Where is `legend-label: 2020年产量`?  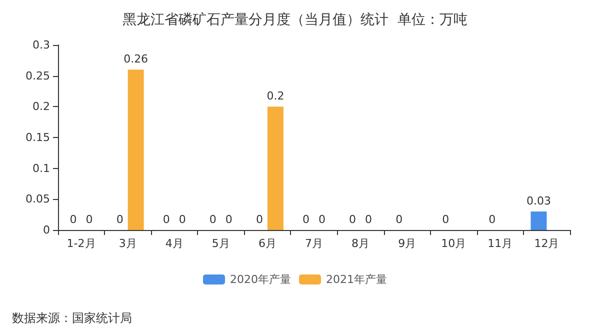 legend-label: 2020年产量 is located at coordinates (261, 279).